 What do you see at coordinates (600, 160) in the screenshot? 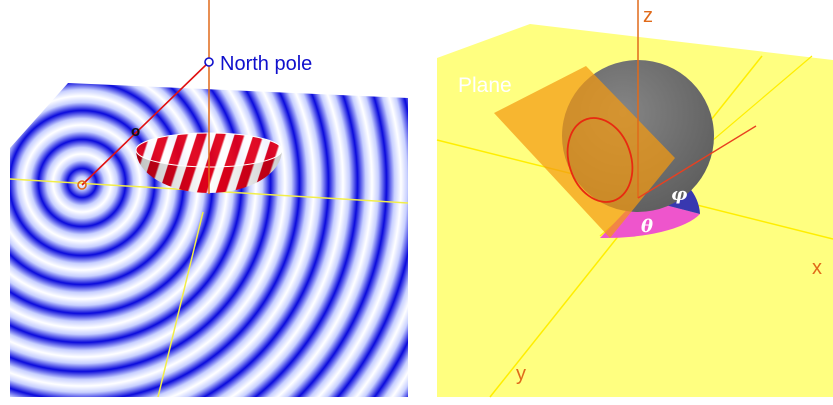
I see `intersection-circle` at bounding box center [600, 160].